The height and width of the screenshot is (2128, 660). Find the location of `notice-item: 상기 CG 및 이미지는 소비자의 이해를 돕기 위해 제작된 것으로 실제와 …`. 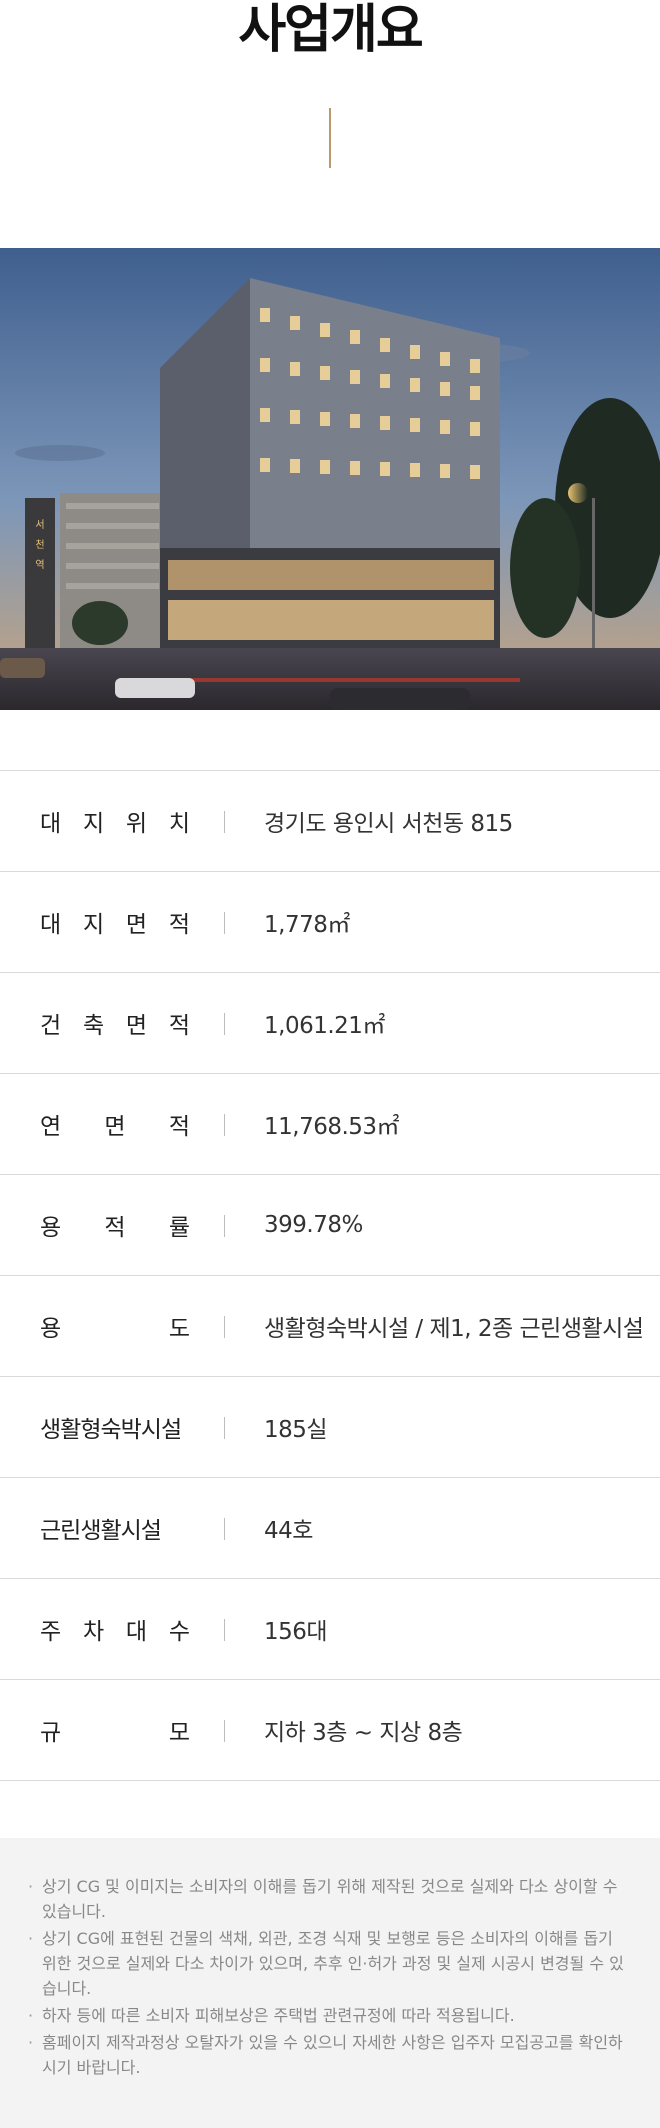

notice-item: 상기 CG 및 이미지는 소비자의 이해를 돕기 위해 제작된 것으로 실제와 … is located at coordinates (330, 1899).